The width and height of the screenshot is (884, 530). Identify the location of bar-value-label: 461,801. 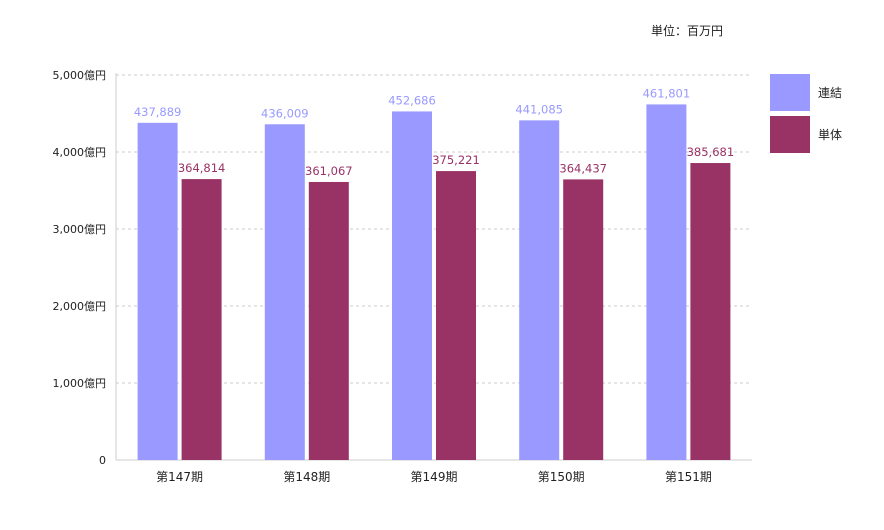
(667, 93).